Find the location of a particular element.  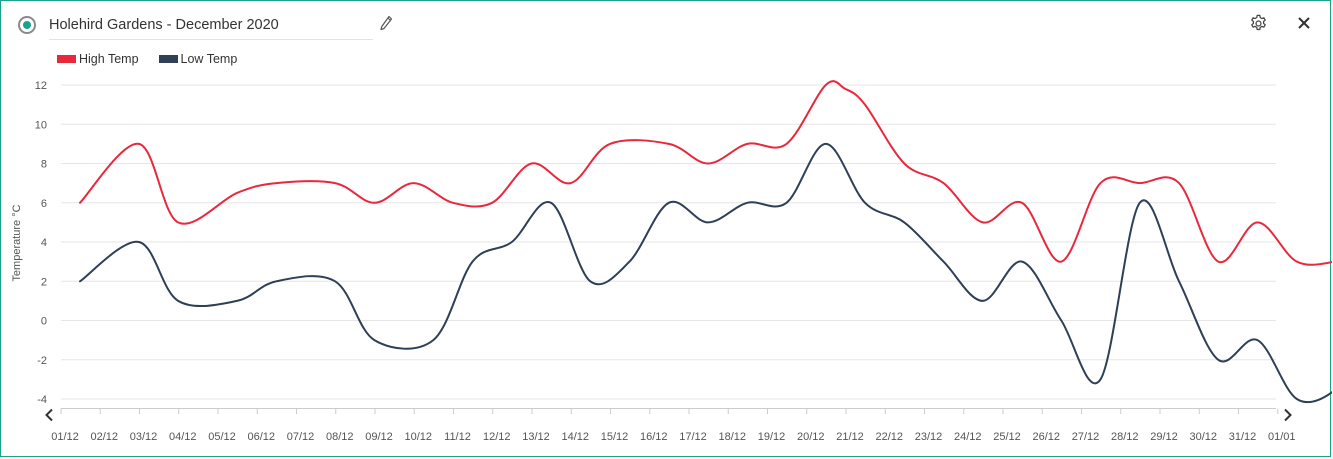

x-tick-label: 09/12 is located at coordinates (379, 437).